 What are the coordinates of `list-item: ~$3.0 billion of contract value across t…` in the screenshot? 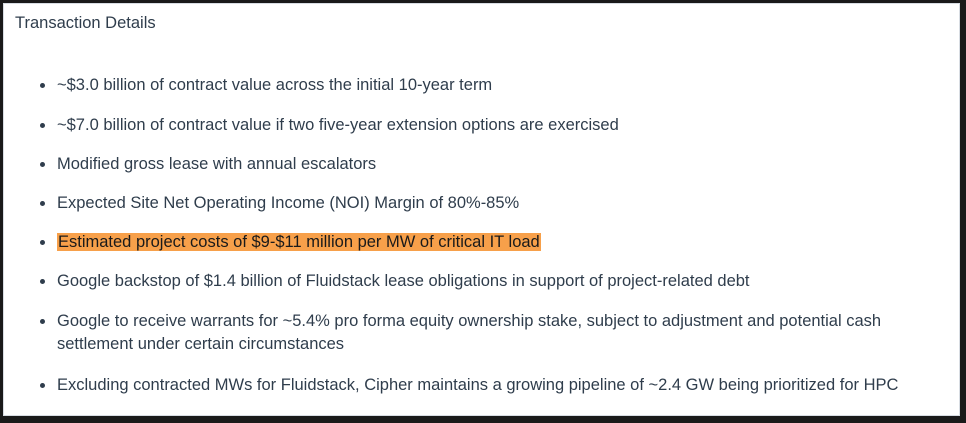 It's located at (493, 85).